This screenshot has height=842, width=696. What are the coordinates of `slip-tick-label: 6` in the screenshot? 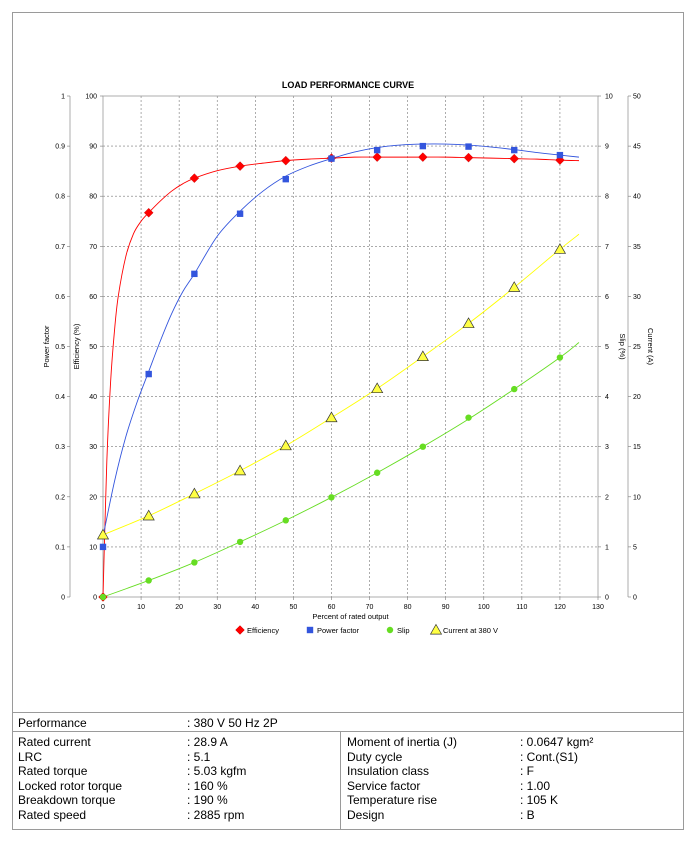 It's located at (607, 297).